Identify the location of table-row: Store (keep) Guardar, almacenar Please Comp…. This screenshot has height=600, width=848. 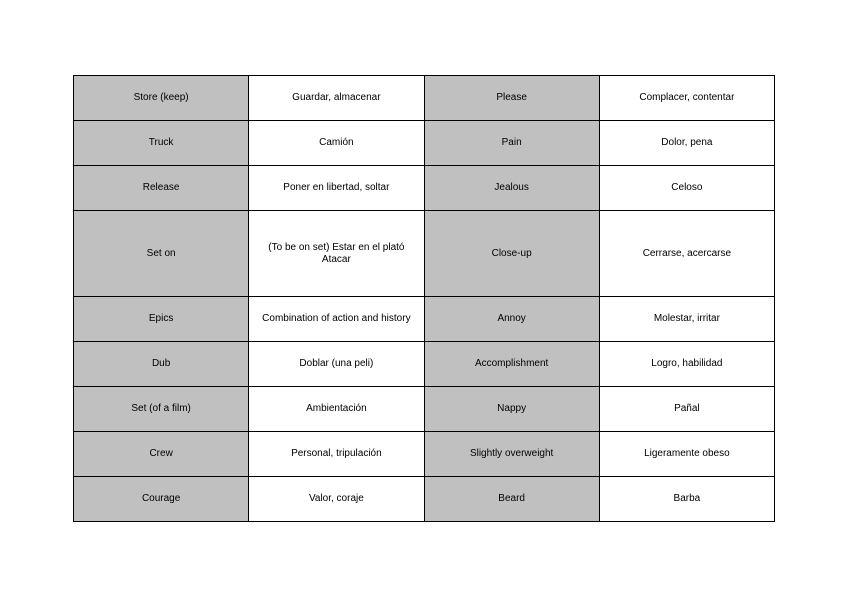
(424, 98).